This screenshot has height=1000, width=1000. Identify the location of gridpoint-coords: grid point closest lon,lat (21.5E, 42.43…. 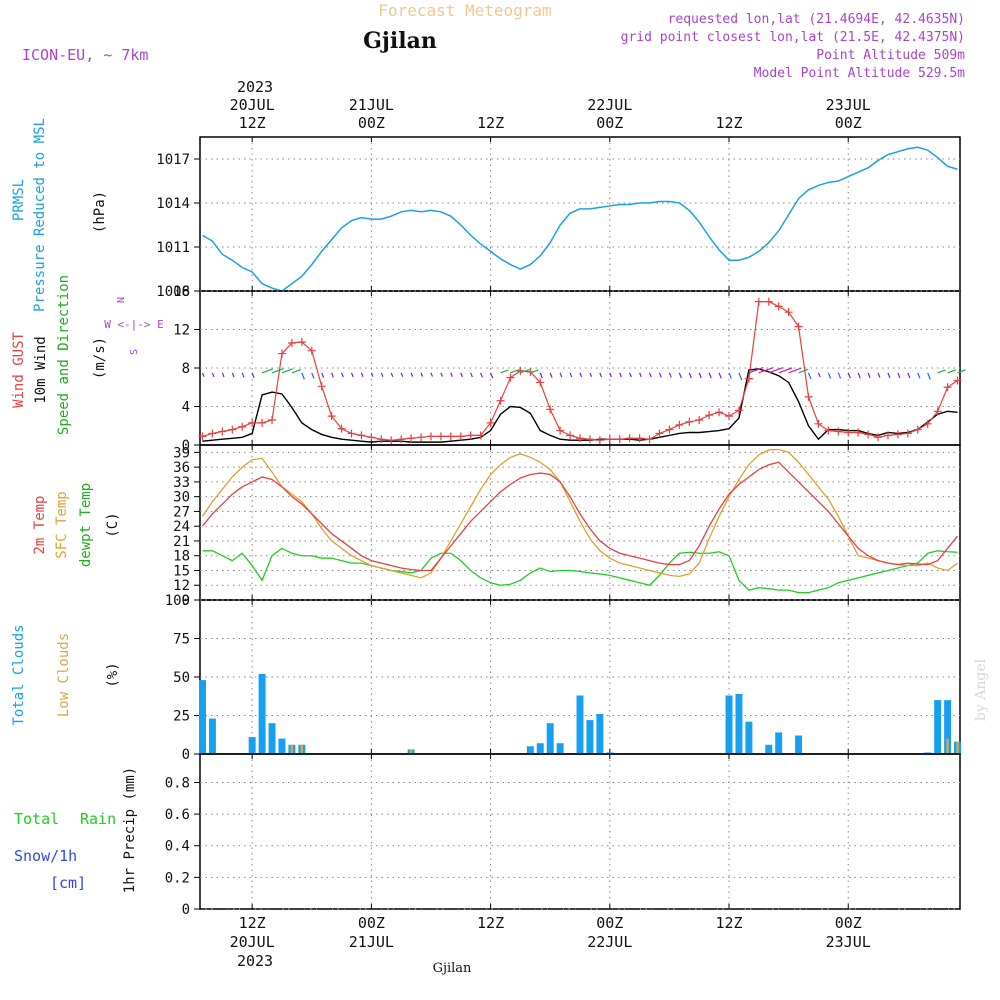
(793, 37).